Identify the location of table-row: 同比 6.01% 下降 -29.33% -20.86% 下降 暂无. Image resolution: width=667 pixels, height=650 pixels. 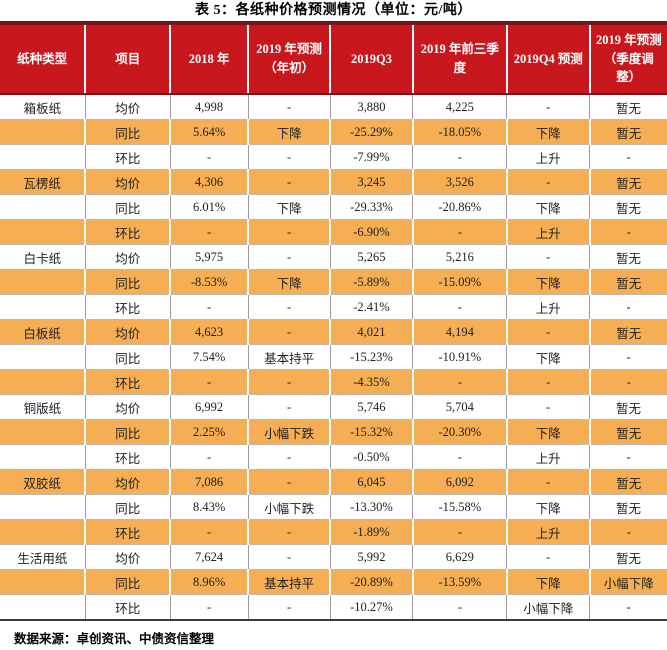
(333, 207).